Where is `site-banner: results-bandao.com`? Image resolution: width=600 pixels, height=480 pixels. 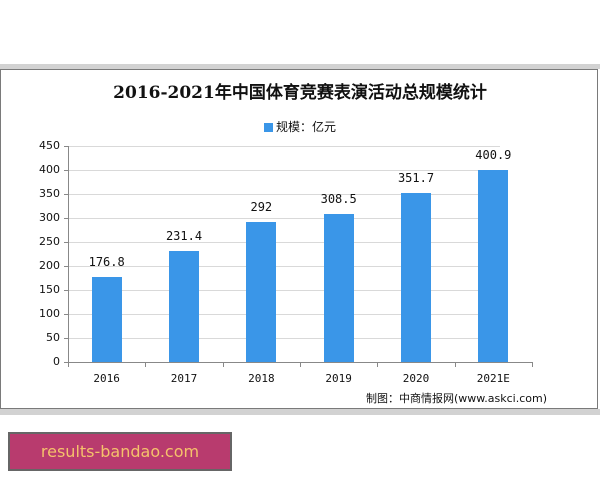
site-banner: results-bandao.com is located at coordinates (120, 451).